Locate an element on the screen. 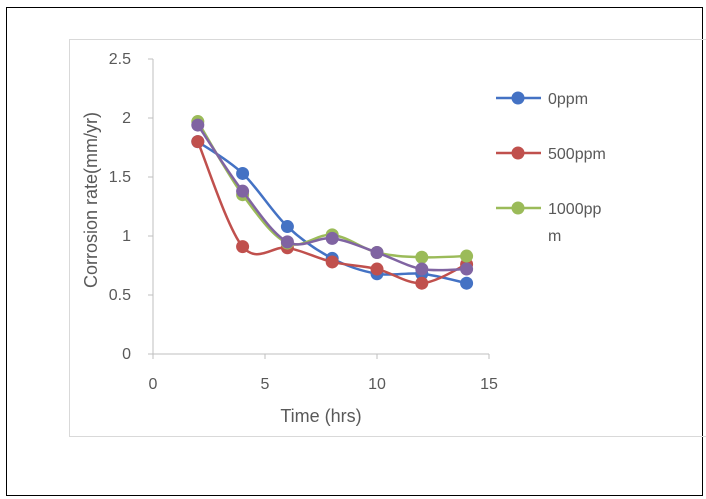 The height and width of the screenshot is (499, 706). x-tick-label: 0 is located at coordinates (153, 384).